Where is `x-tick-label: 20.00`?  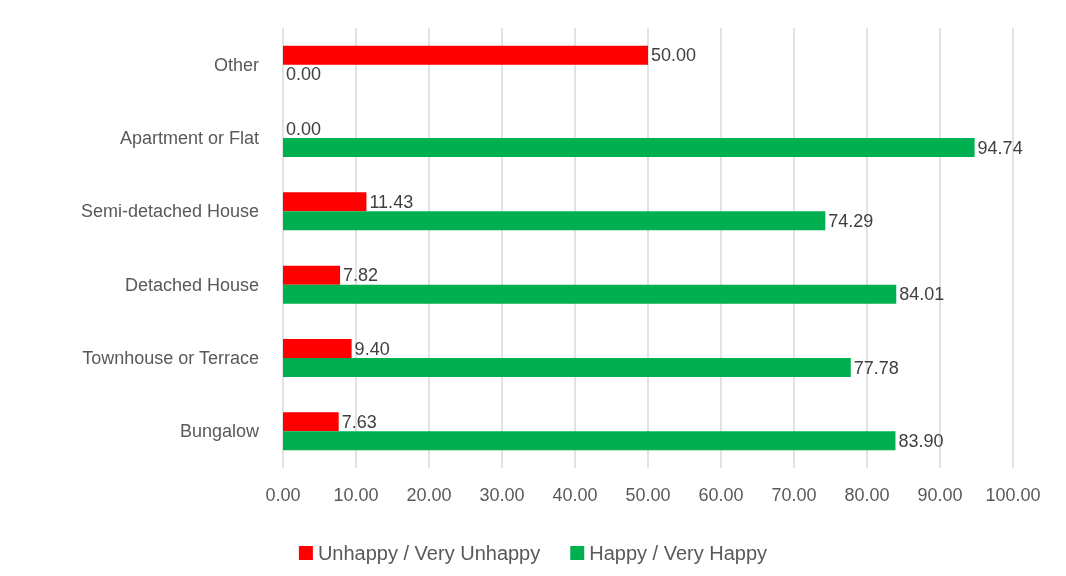 x-tick-label: 20.00 is located at coordinates (429, 495).